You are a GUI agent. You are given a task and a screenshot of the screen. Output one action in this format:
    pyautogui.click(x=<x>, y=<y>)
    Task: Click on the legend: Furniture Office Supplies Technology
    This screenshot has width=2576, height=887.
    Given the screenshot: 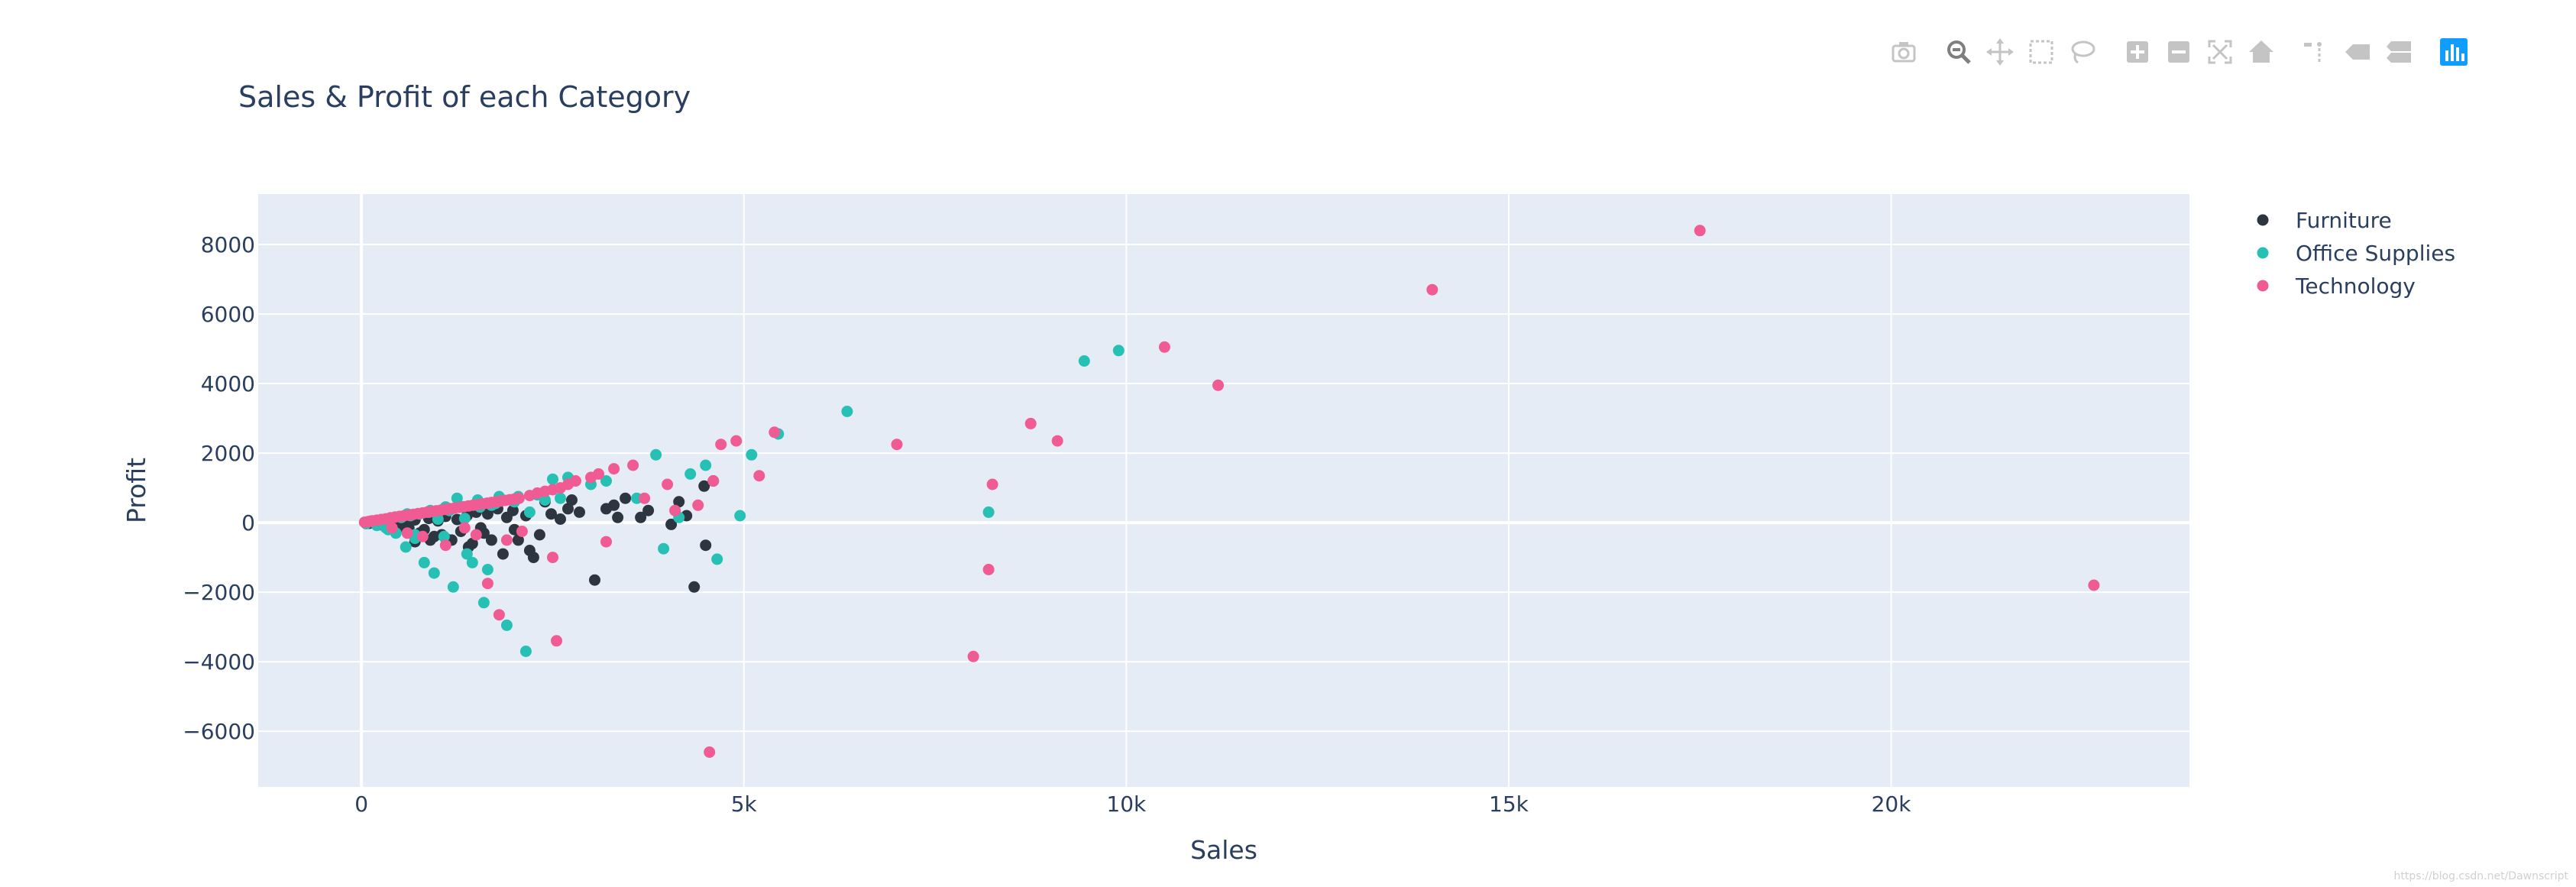 What is the action you would take?
    pyautogui.click(x=2356, y=253)
    